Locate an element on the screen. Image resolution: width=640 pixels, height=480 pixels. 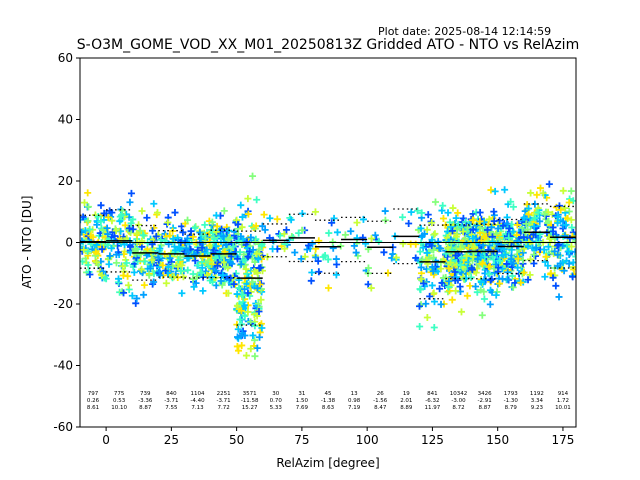
x-tick-label: 125 is located at coordinates (432, 440).